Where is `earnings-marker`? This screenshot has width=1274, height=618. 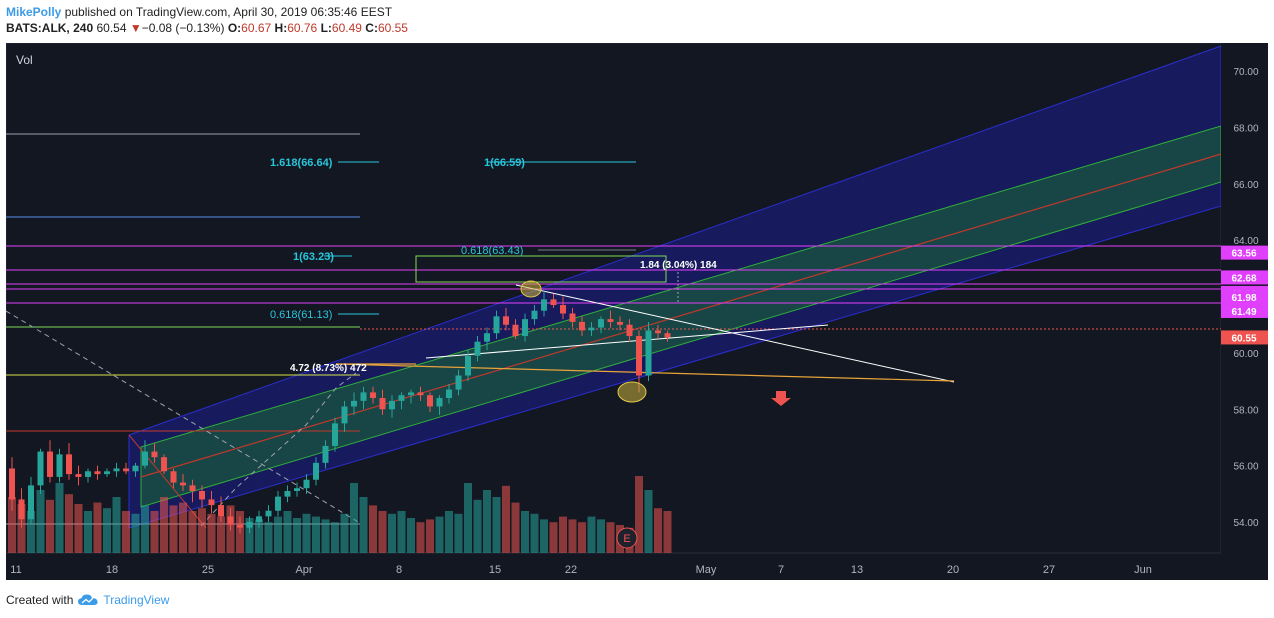 earnings-marker is located at coordinates (627, 538).